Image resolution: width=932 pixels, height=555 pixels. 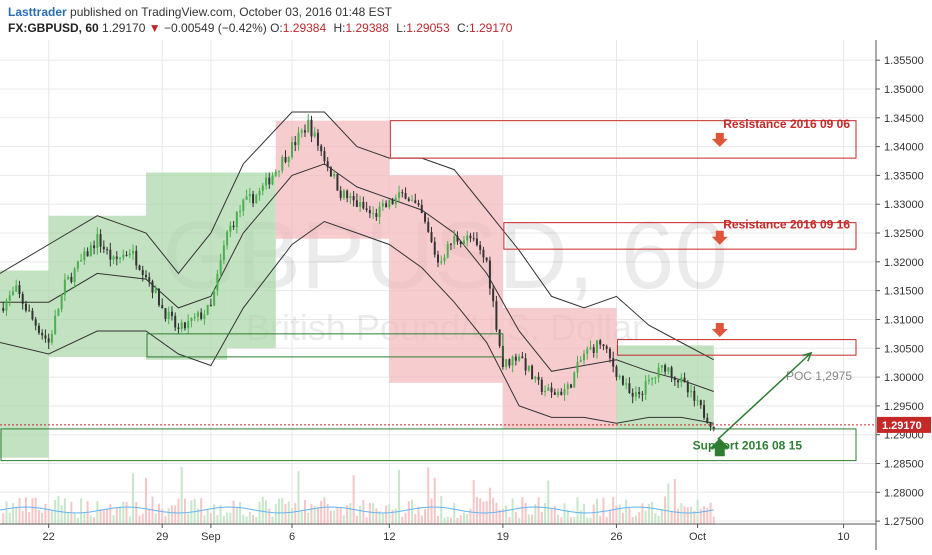 What do you see at coordinates (764, 396) in the screenshot?
I see `trend-line` at bounding box center [764, 396].